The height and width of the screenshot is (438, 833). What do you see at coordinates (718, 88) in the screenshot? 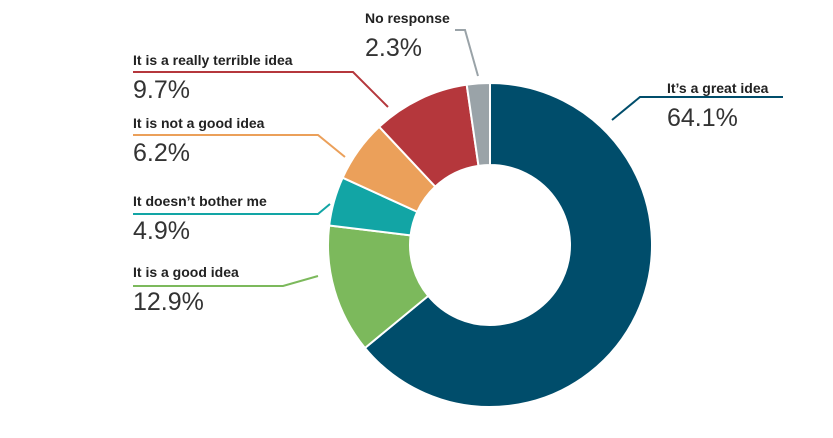
I see `slice-label: It’s a great idea` at bounding box center [718, 88].